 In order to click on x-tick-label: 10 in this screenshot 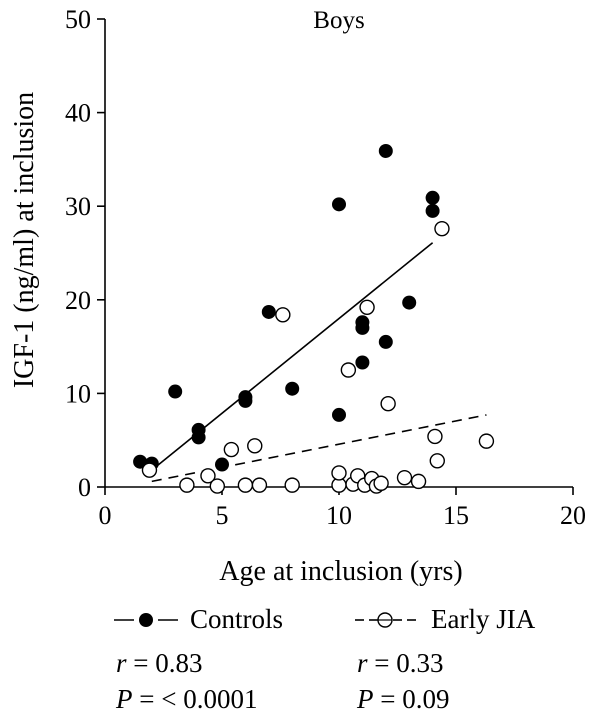, I will do `click(339, 515)`.